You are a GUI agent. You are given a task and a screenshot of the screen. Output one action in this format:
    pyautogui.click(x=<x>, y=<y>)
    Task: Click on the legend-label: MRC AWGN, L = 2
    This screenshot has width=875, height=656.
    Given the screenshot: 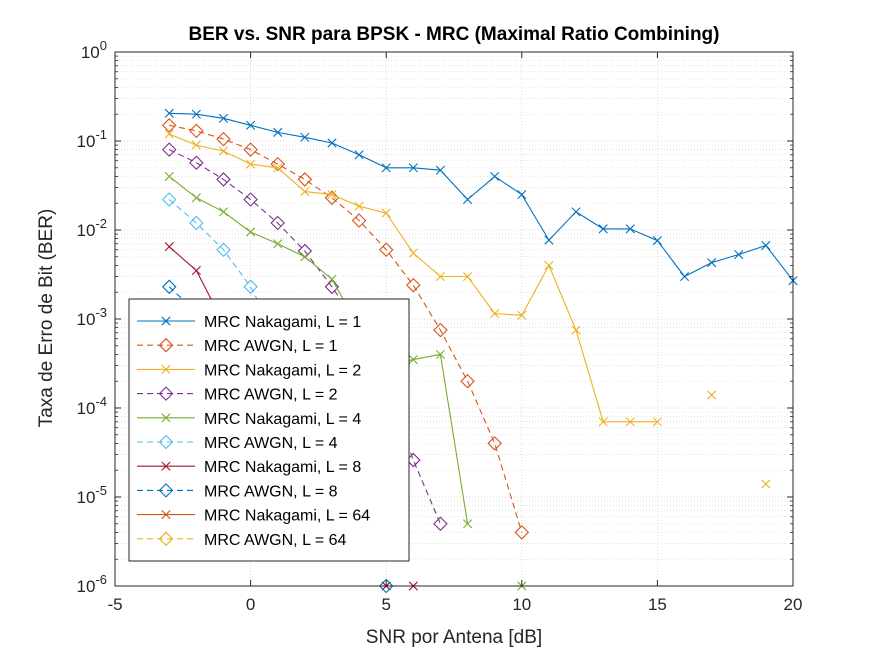 What is the action you would take?
    pyautogui.click(x=271, y=395)
    